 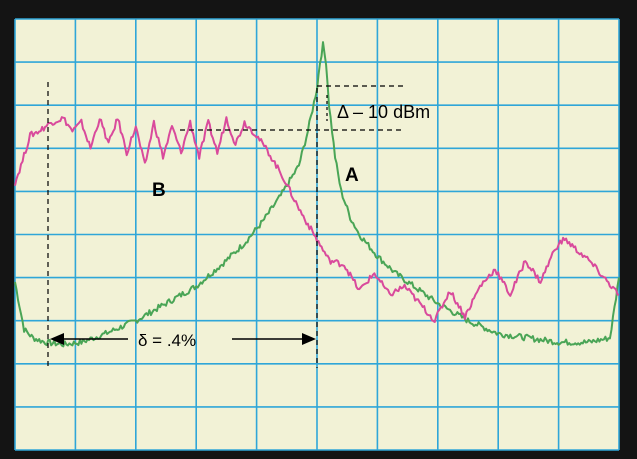 What do you see at coordinates (167, 340) in the screenshot?
I see `percent-label: δ = .4%` at bounding box center [167, 340].